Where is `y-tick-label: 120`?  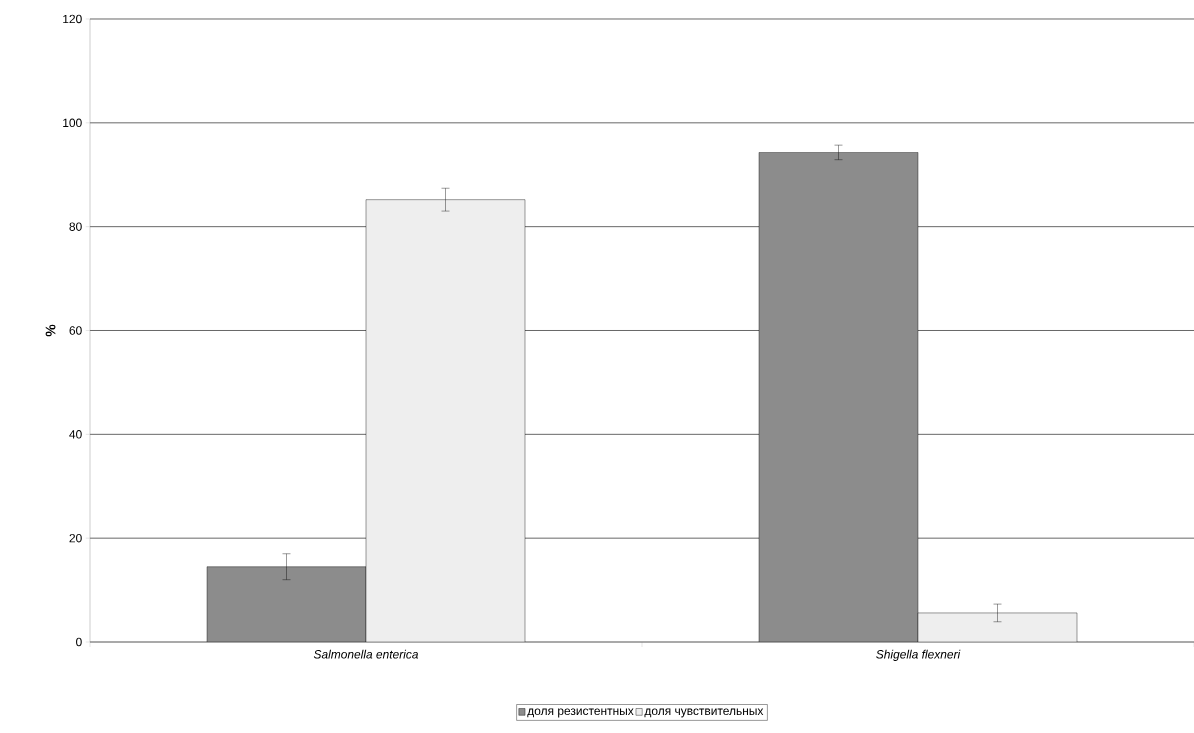
y-tick-label: 120 is located at coordinates (72, 19).